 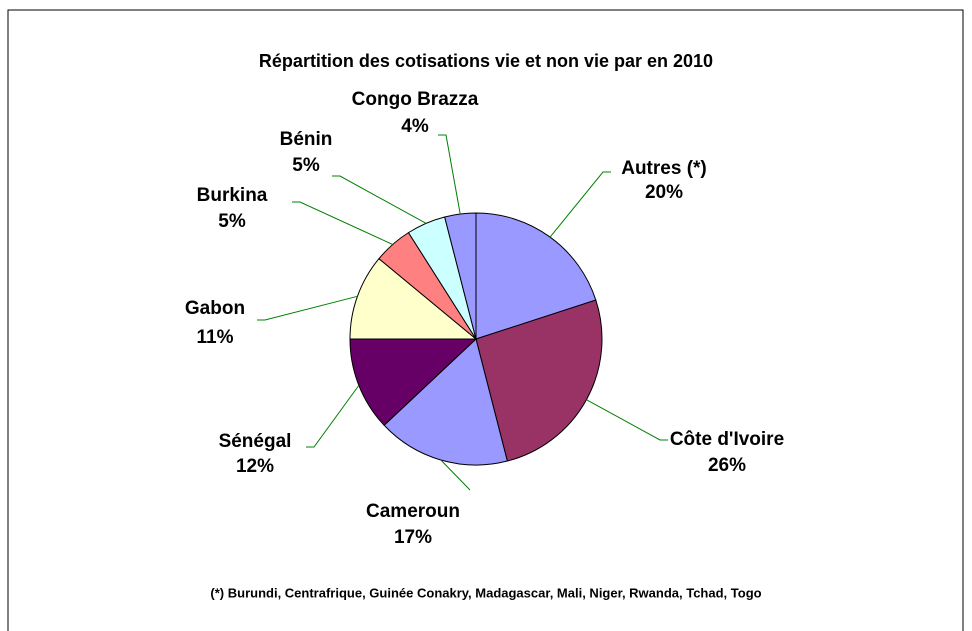 What do you see at coordinates (727, 439) in the screenshot?
I see `slice-label: Côte d'Ivoire` at bounding box center [727, 439].